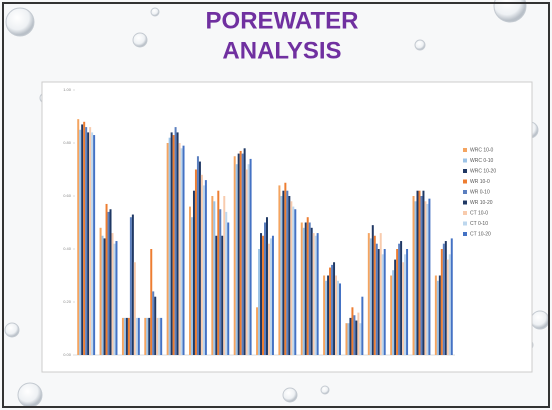 Image resolution: width=552 pixels, height=410 pixels. What do you see at coordinates (482, 161) in the screenshot?
I see `legend-label: WRC 0-10` at bounding box center [482, 161].